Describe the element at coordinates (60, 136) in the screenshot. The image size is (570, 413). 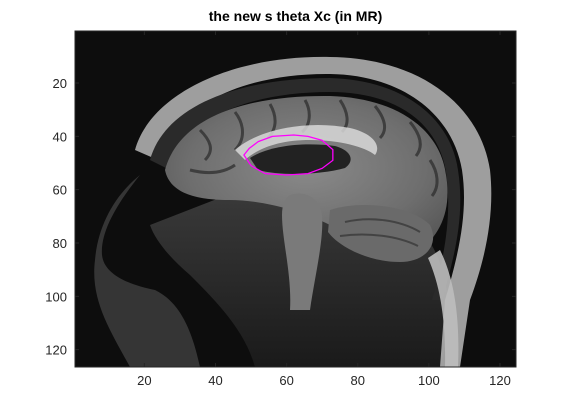
I see `y-tick-label: 40` at that location.